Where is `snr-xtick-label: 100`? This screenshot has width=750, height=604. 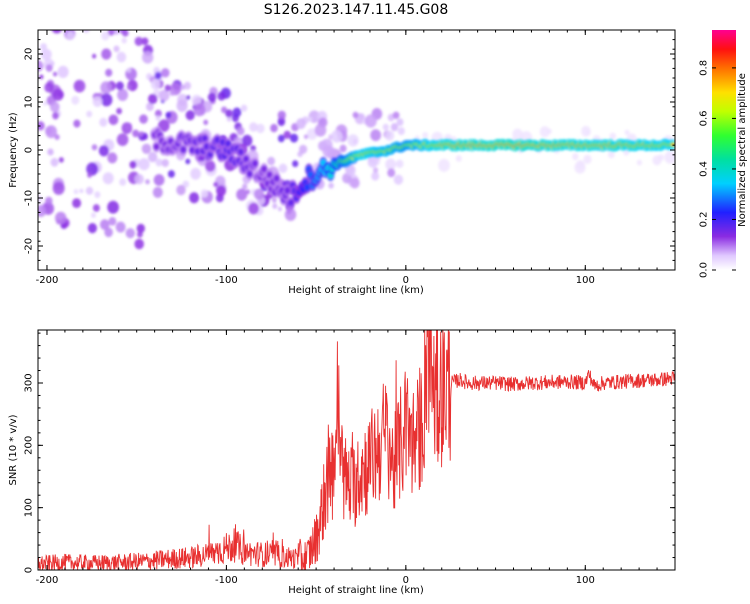
snr-xtick-label: 100 is located at coordinates (585, 580).